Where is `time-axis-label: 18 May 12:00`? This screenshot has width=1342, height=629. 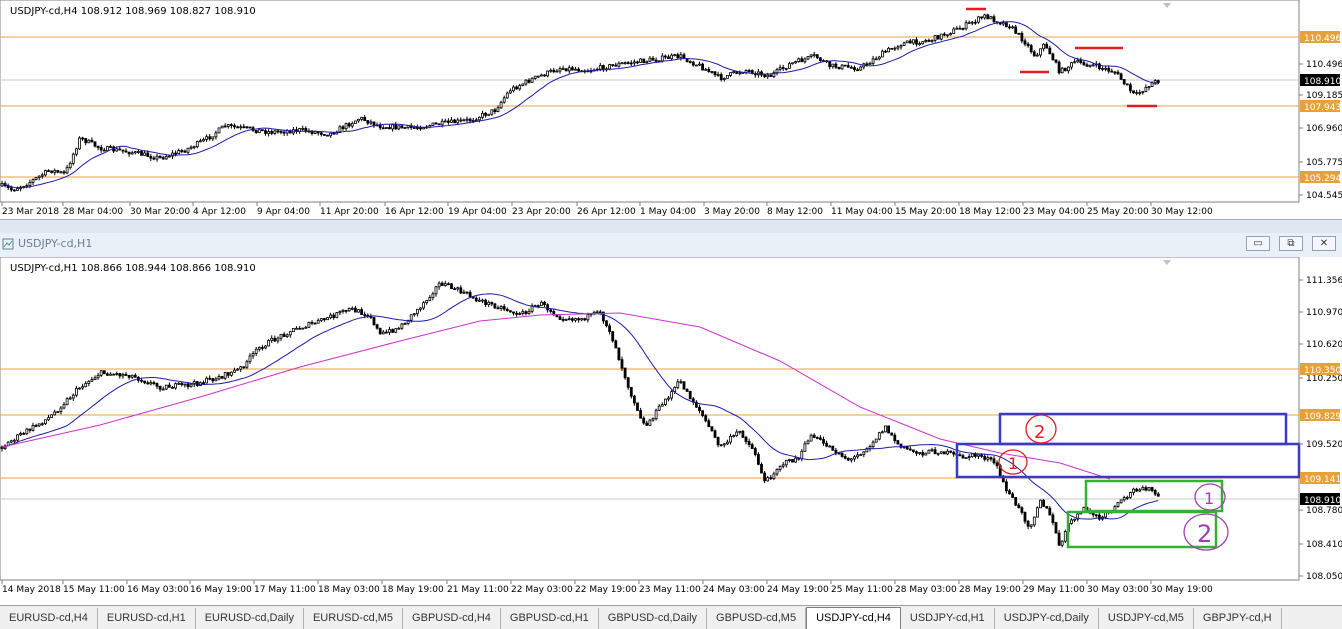
time-axis-label: 18 May 12:00 is located at coordinates (990, 212).